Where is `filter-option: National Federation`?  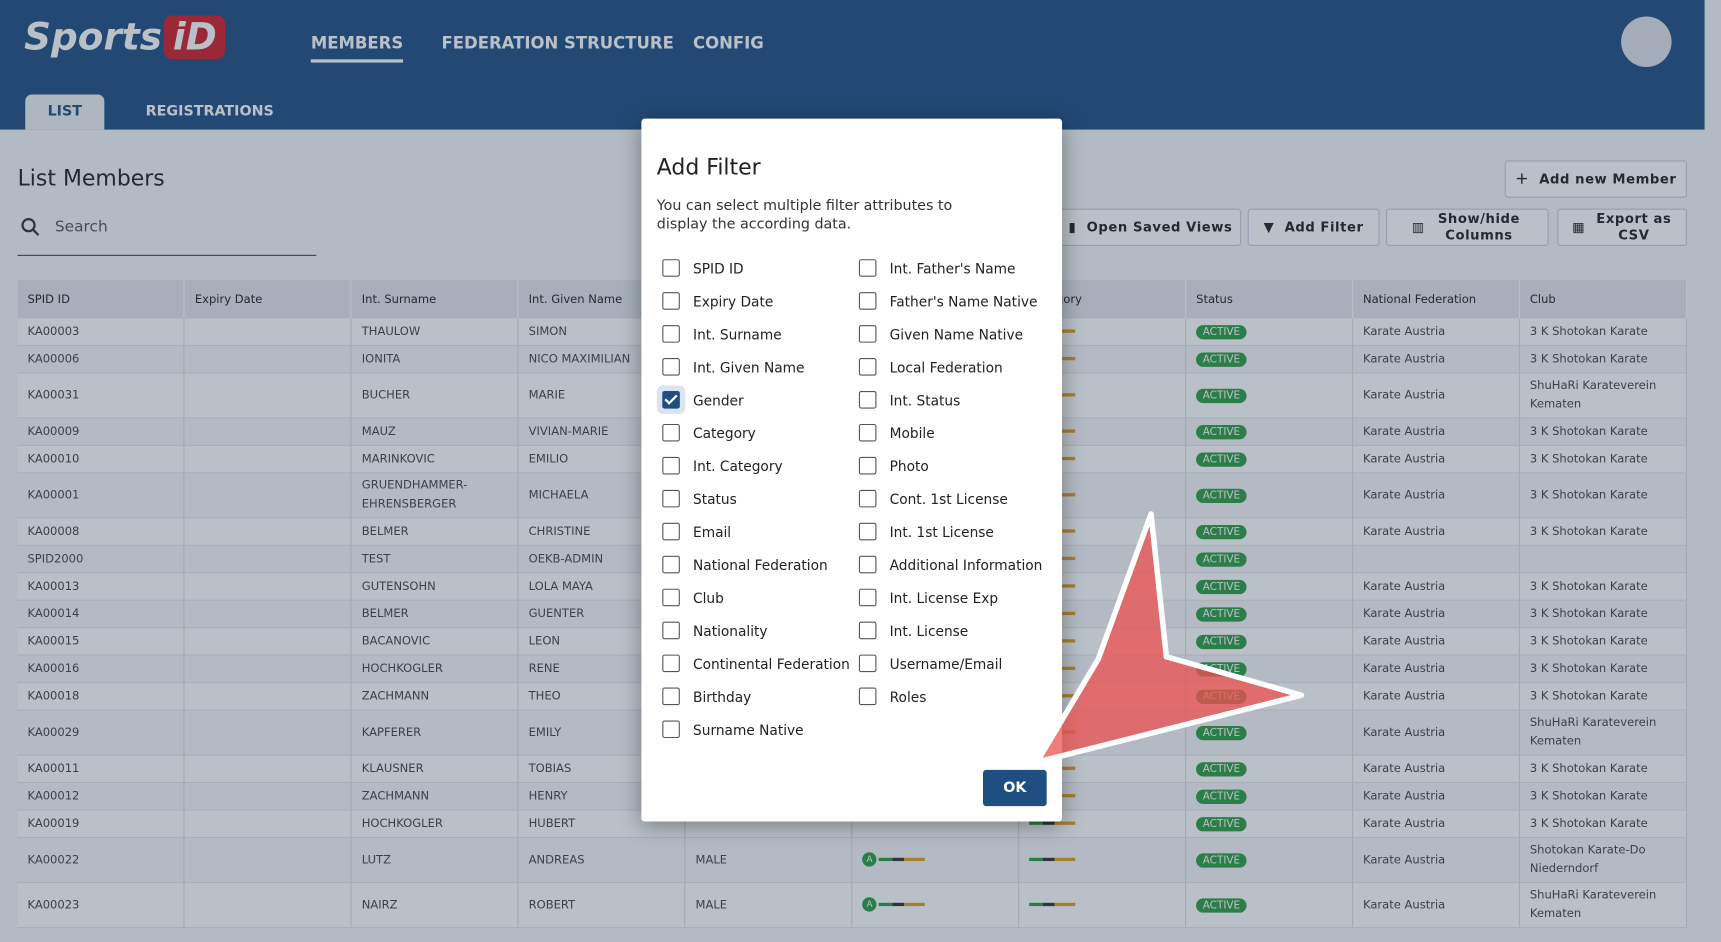
filter-option: National Federation is located at coordinates (756, 564).